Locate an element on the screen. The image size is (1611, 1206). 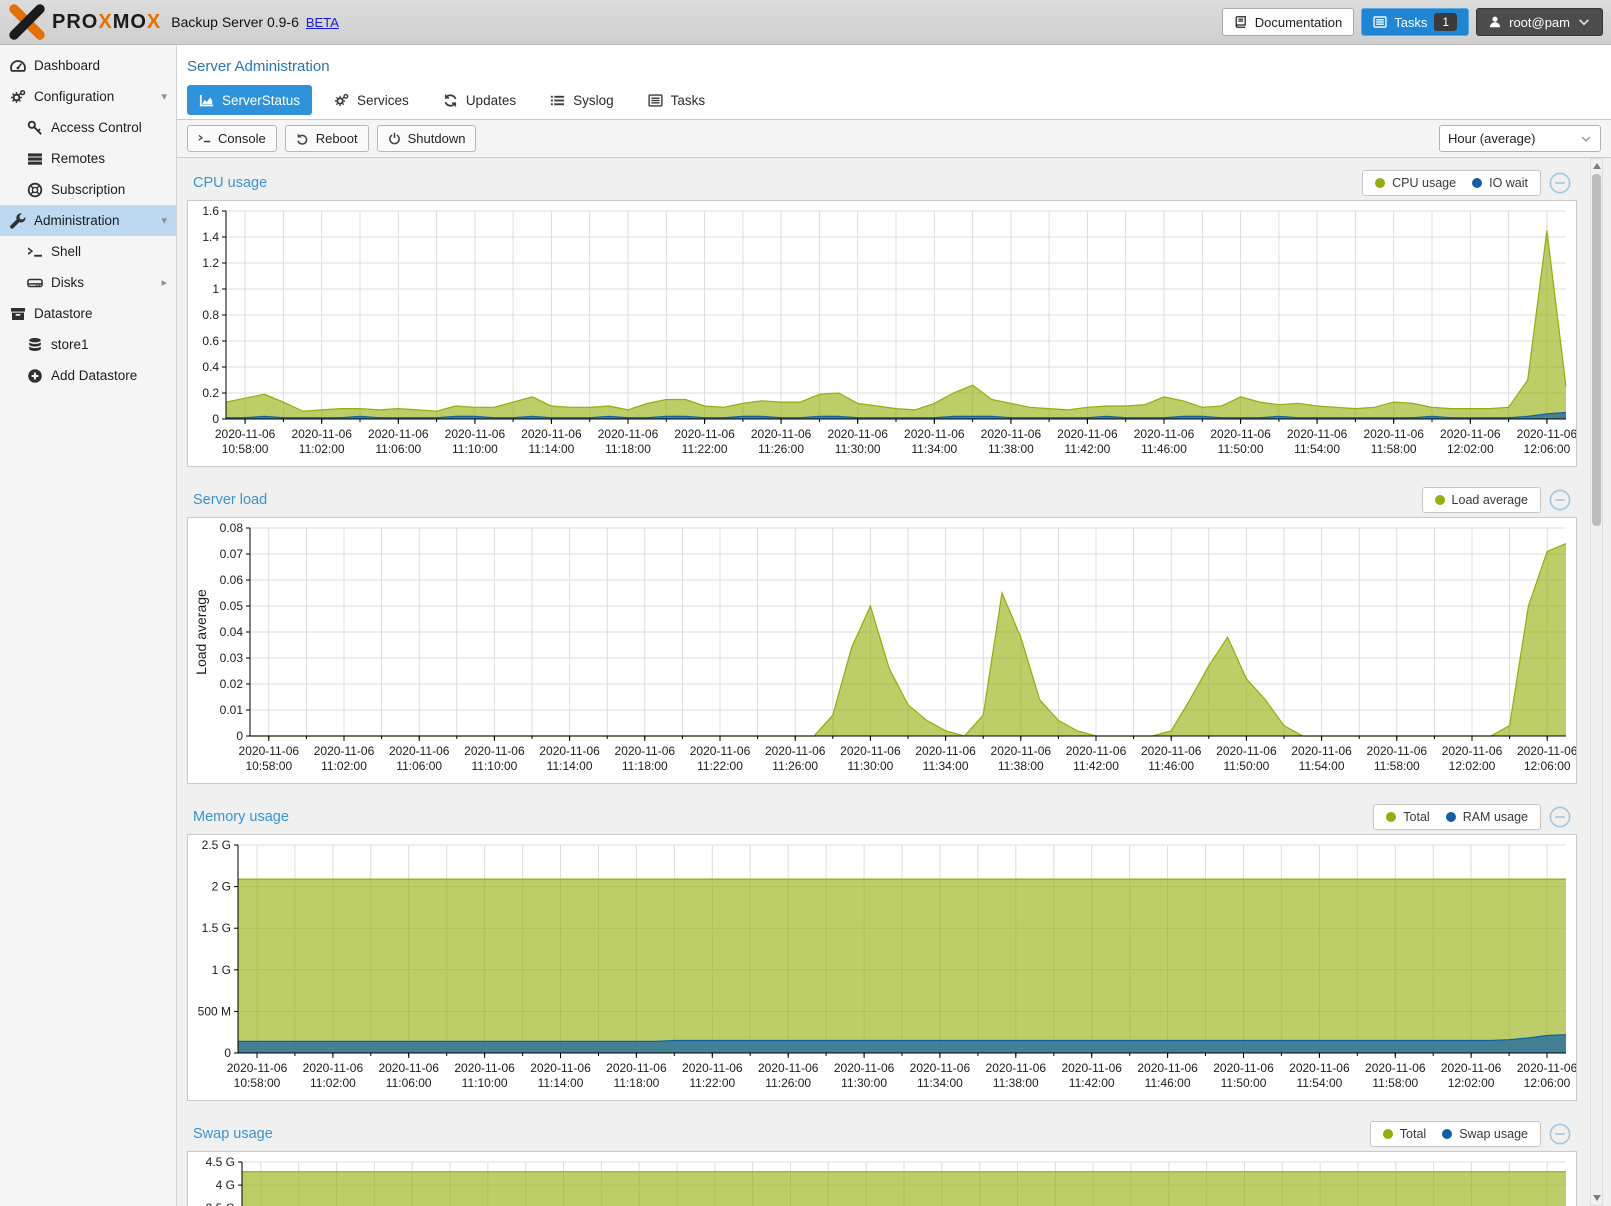
header-actions: Documentation Tasks 1 root@pam is located at coordinates (1412, 22).